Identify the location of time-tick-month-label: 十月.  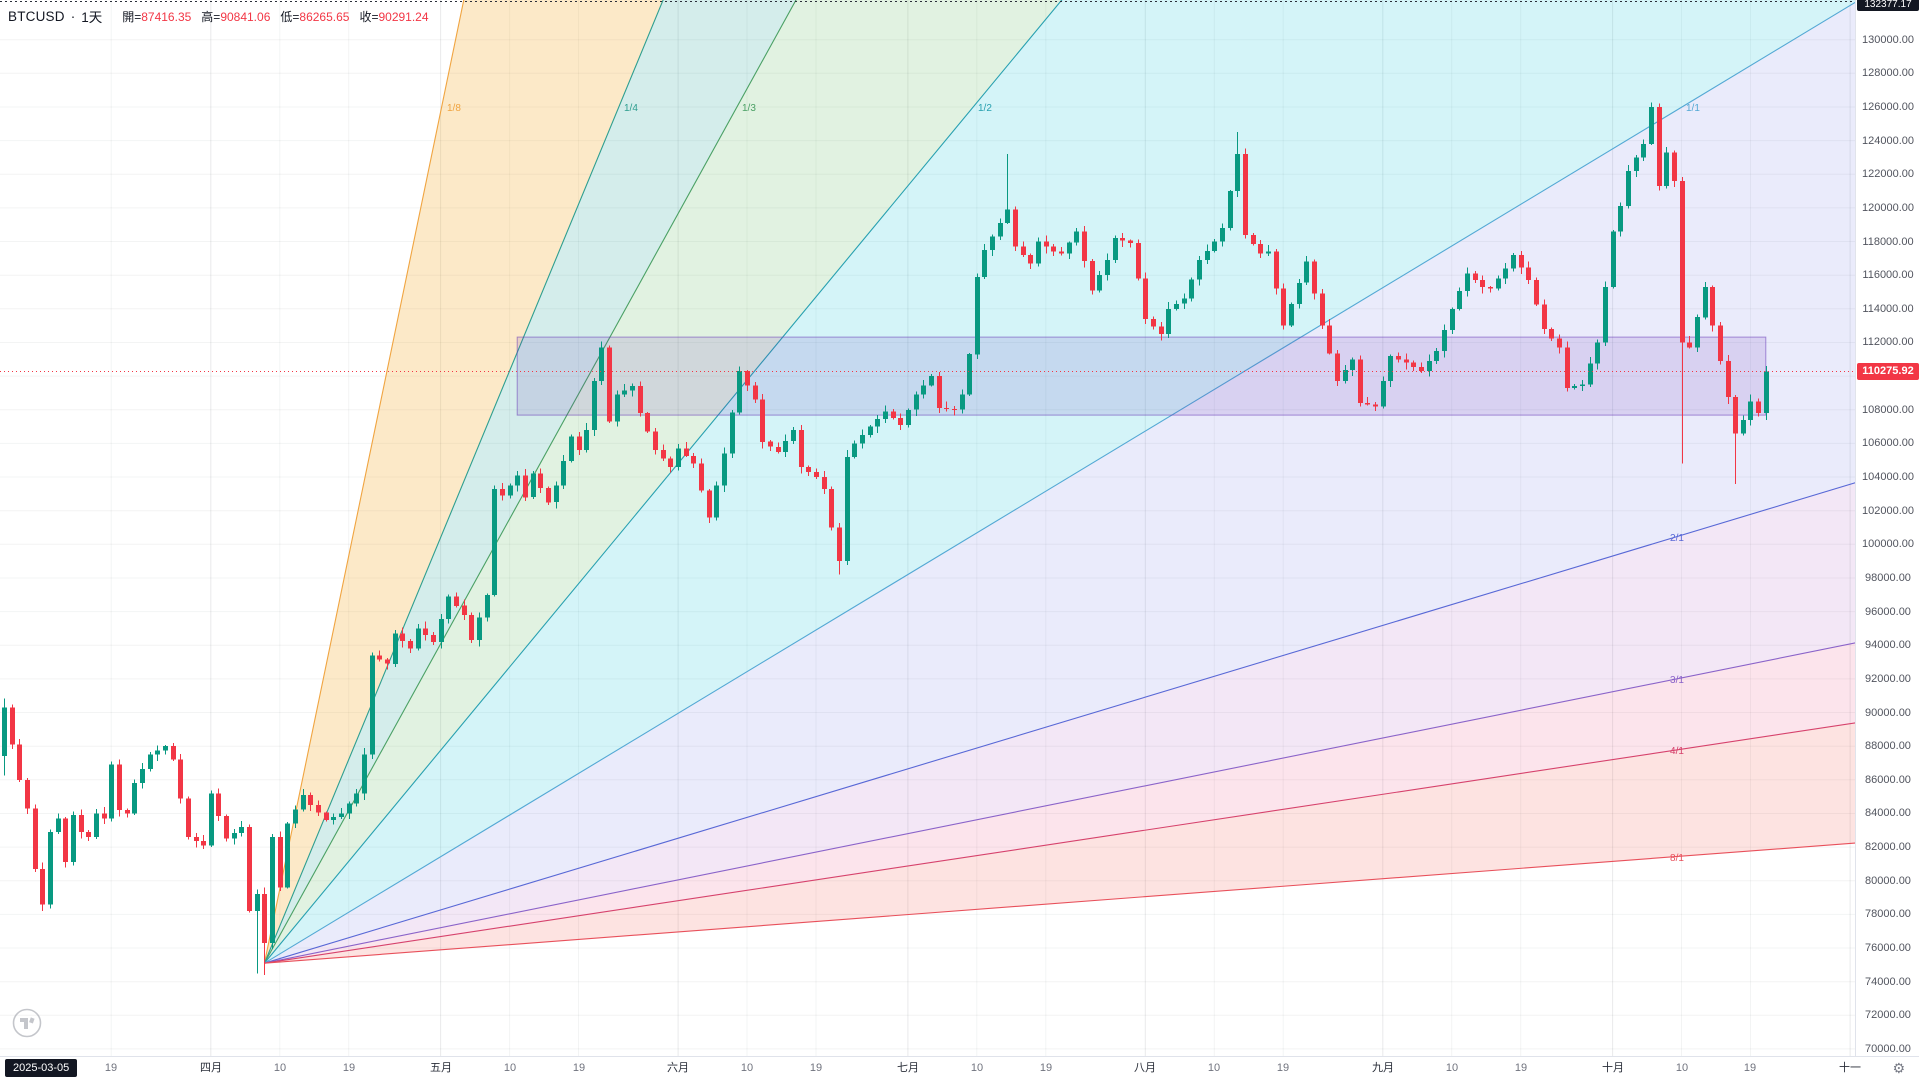
(1613, 1068).